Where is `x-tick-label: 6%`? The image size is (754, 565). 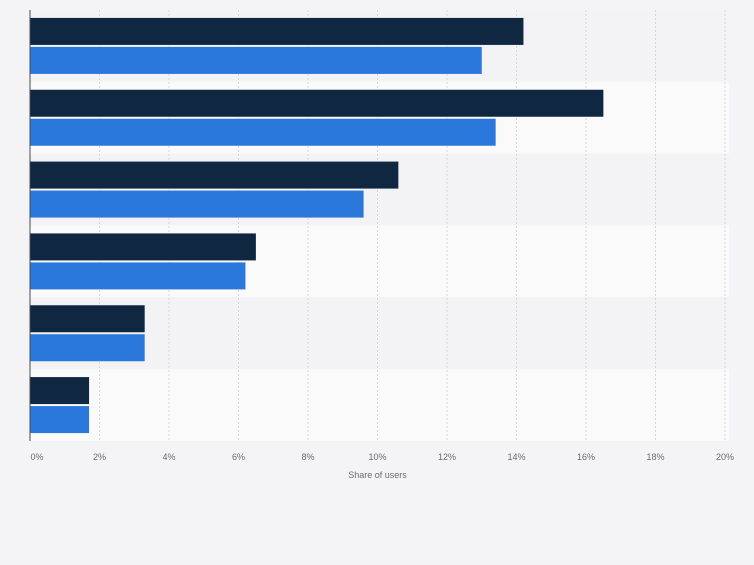 x-tick-label: 6% is located at coordinates (238, 457).